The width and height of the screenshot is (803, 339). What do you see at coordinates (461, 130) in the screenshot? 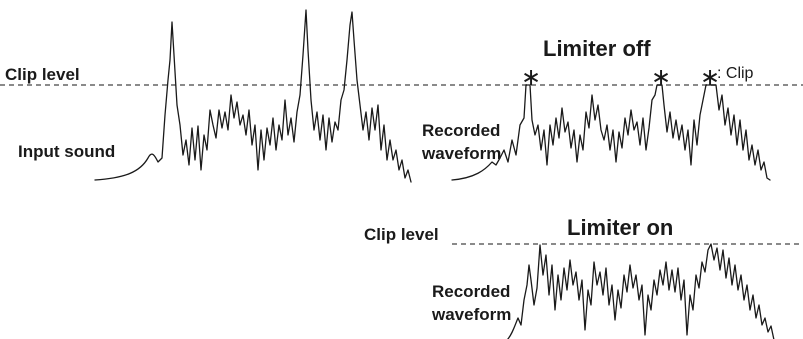
I see `recorded-label-off-line1: Recorded` at bounding box center [461, 130].